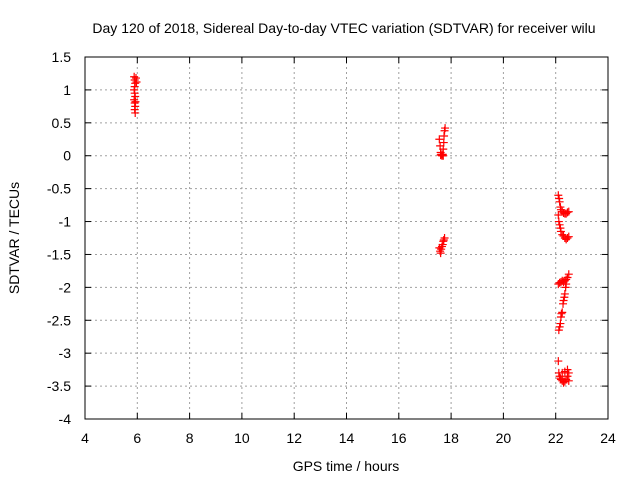 This screenshot has height=480, width=640. Describe the element at coordinates (190, 438) in the screenshot. I see `x-tick-label: 8` at that location.